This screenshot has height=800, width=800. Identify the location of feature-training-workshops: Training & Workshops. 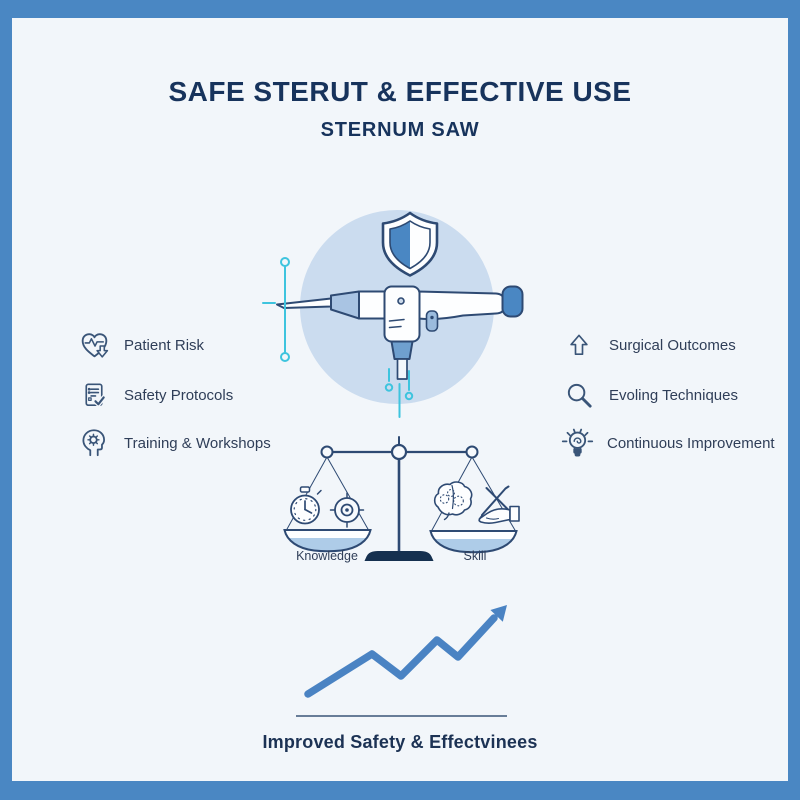
(173, 443).